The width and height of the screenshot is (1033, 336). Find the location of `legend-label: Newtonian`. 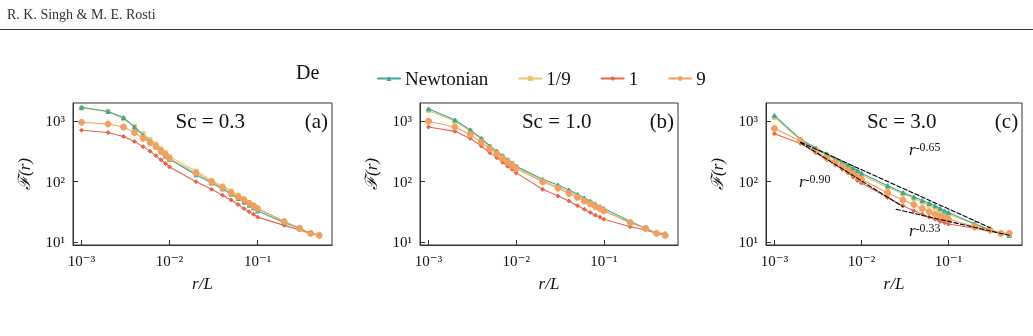

legend-label: Newtonian is located at coordinates (447, 78).